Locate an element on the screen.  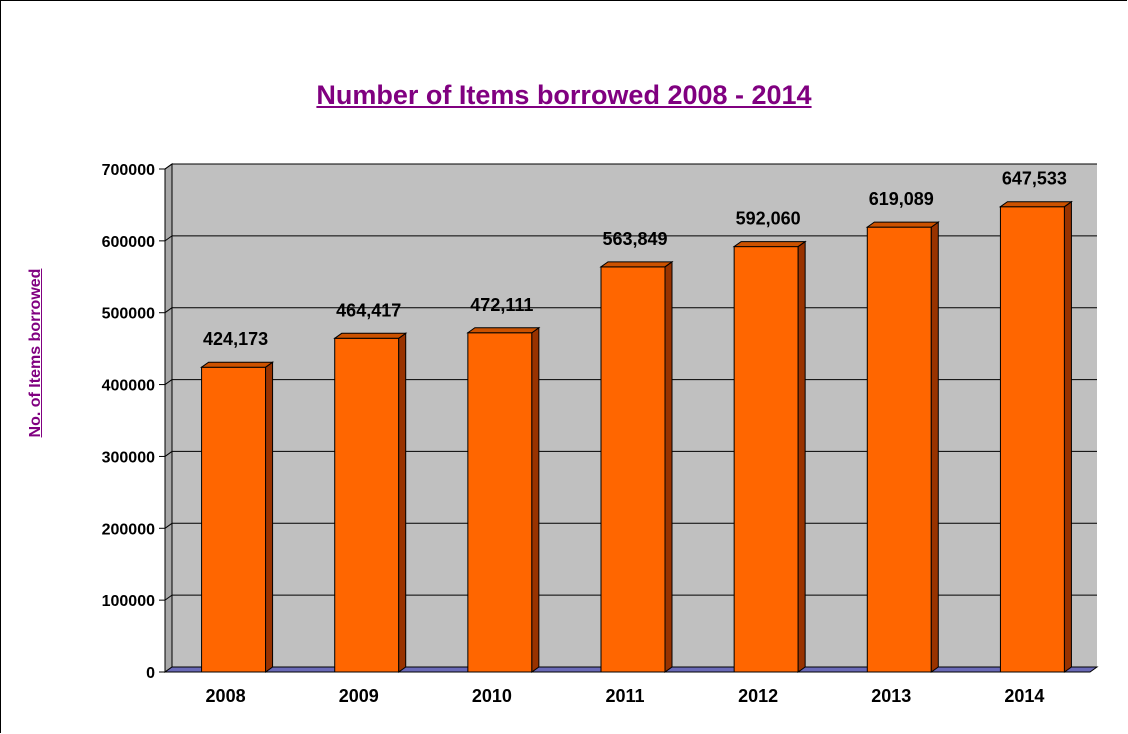
data-label: 472,111 is located at coordinates (501, 305).